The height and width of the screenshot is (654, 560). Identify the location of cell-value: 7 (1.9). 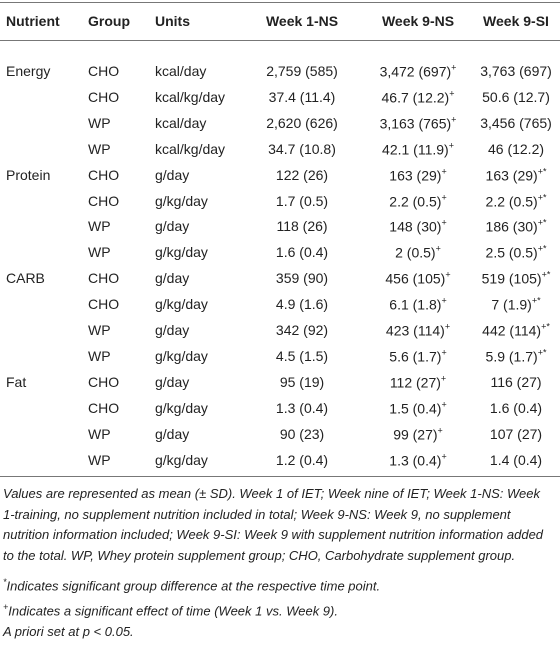
(511, 304).